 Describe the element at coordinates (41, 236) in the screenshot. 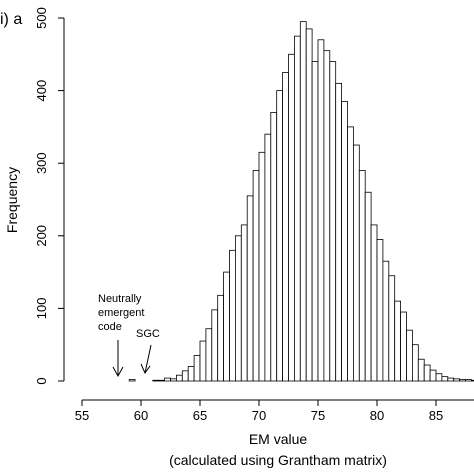

I see `y-tick-label: 200` at that location.